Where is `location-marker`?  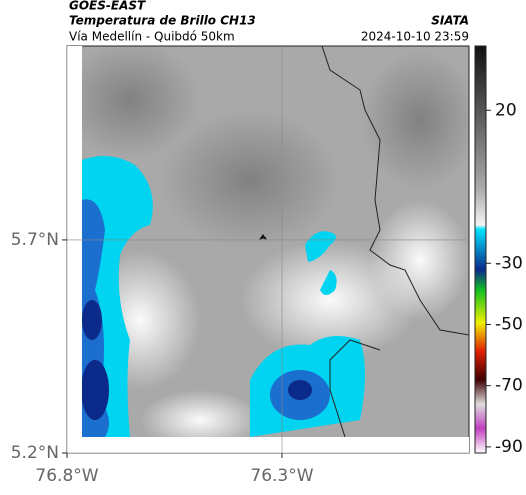 location-marker is located at coordinates (263, 237).